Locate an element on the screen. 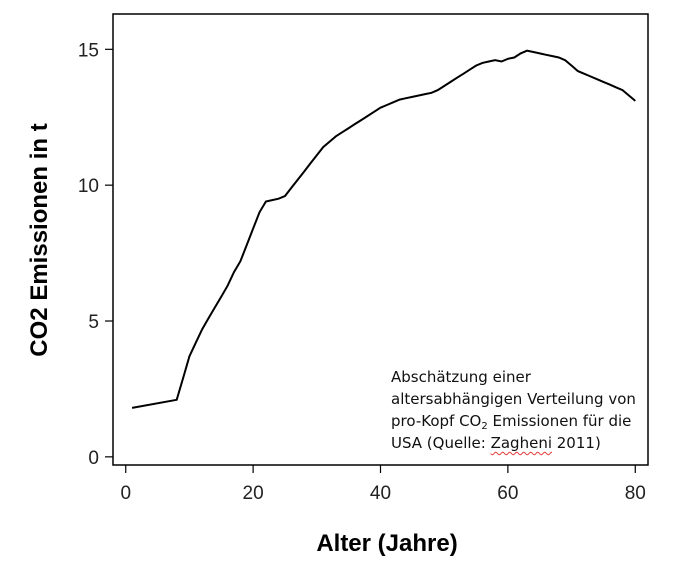  annotation-line-3: pro-Kopf CO2 Emissionen für die is located at coordinates (516, 421).